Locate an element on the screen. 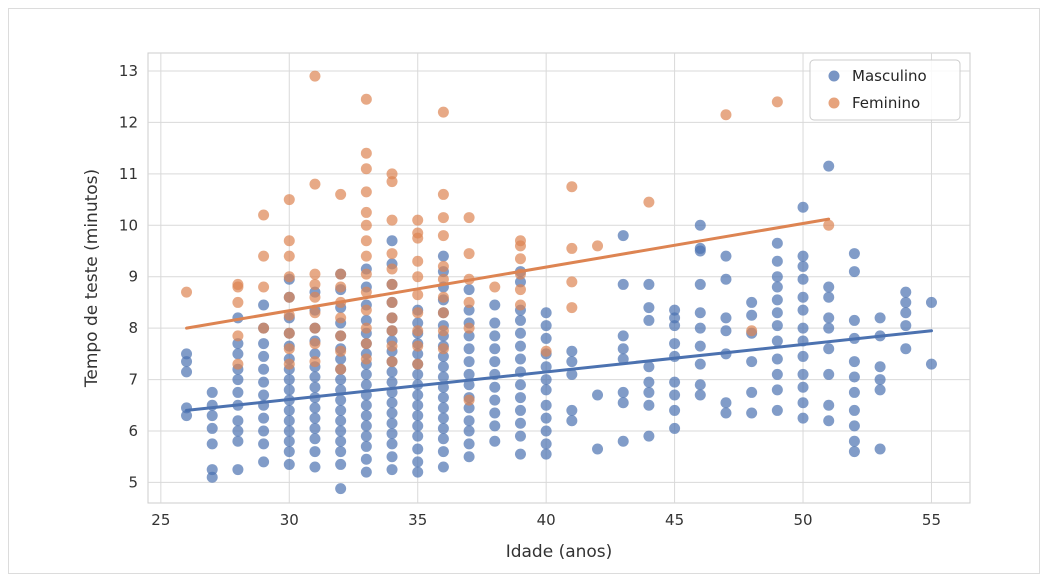  x-tick-label: 45 is located at coordinates (674, 520).